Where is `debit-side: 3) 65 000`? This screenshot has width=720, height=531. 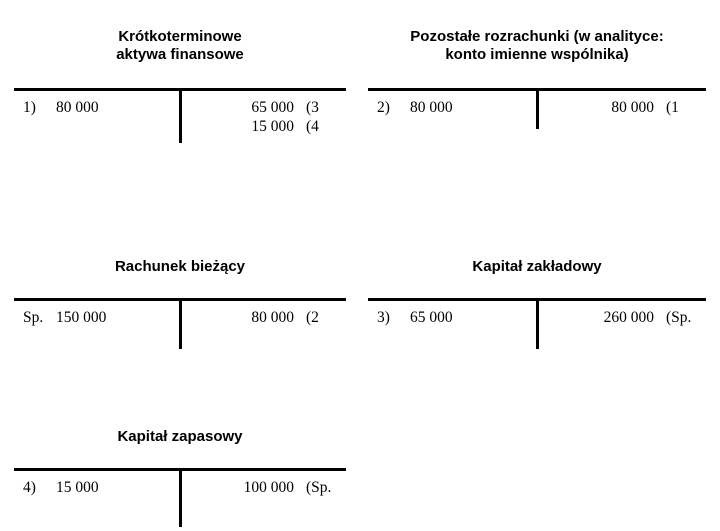 debit-side: 3) 65 000 is located at coordinates (452, 325).